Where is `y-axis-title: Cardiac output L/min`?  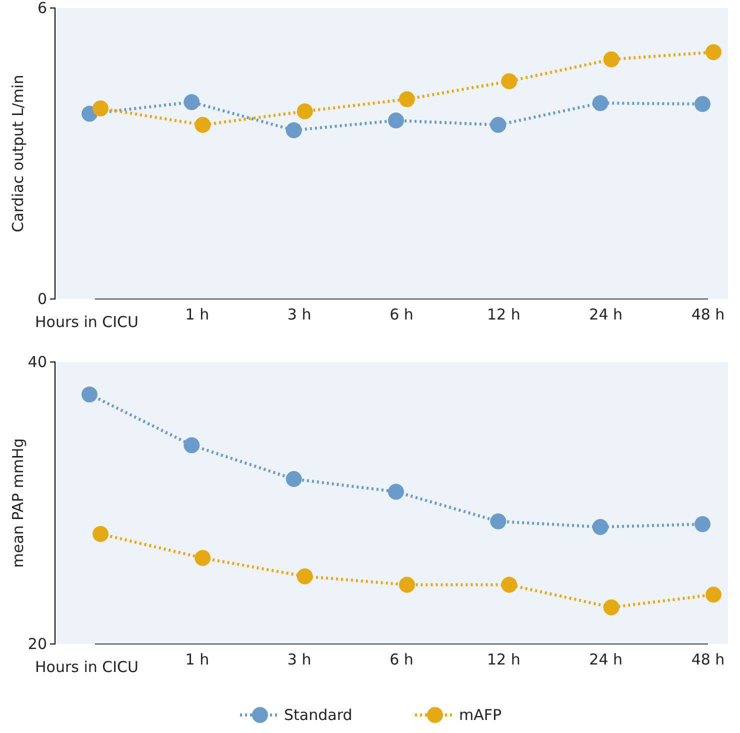
y-axis-title: Cardiac output L/min is located at coordinates (18, 153).